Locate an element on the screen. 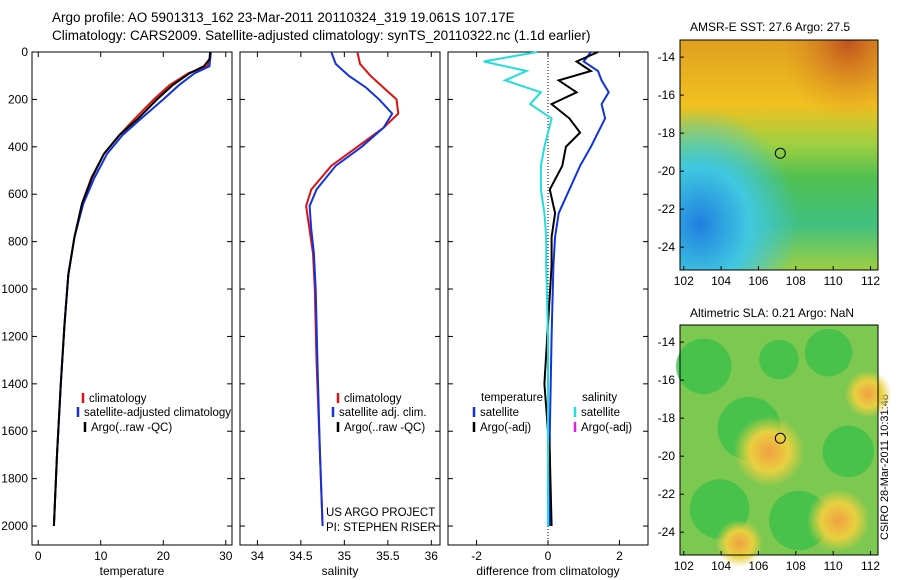 Image resolution: width=900 pixels, height=580 pixels. sst-map-title: AMSR-E SST: 27.6 Argo: 27.5 is located at coordinates (770, 27).